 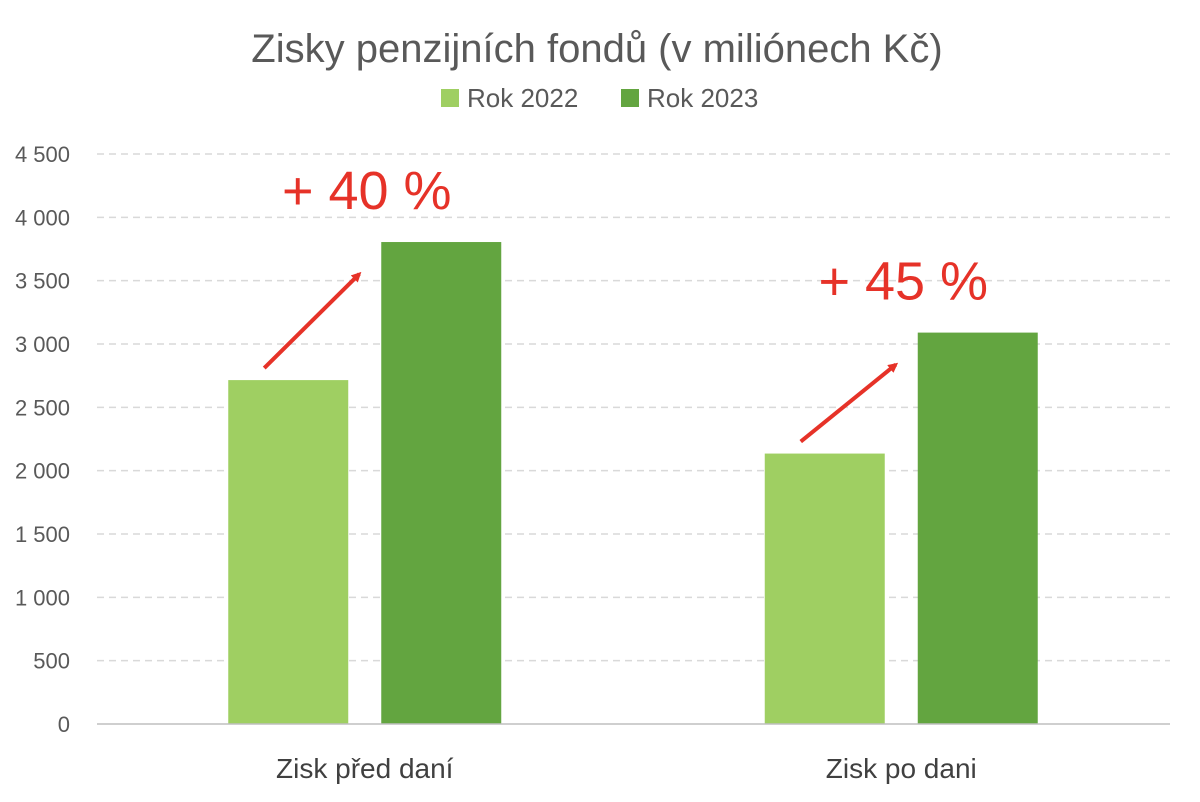 What do you see at coordinates (599, 98) in the screenshot?
I see `legend: Rok 2022 Rok 2023` at bounding box center [599, 98].